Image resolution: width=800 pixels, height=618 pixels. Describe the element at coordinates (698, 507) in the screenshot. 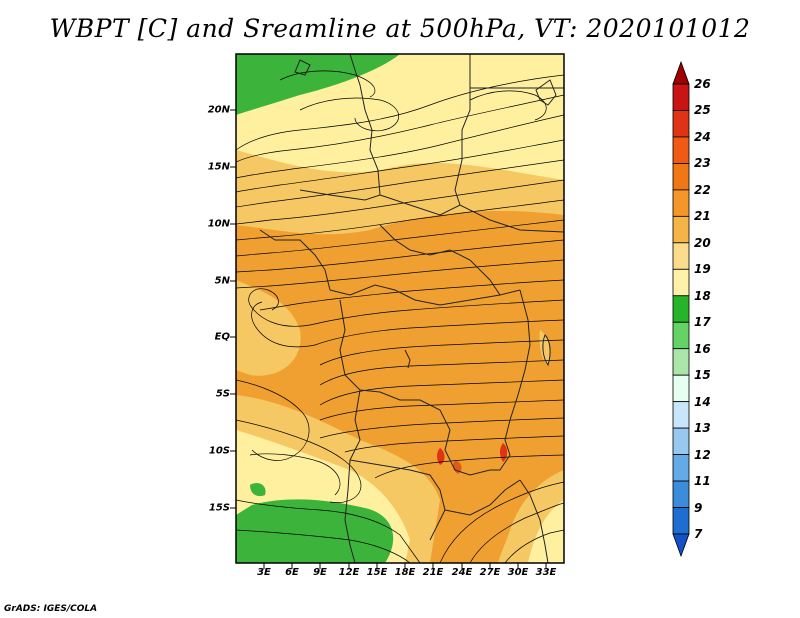

I see `colorbar-label: 9` at that location.